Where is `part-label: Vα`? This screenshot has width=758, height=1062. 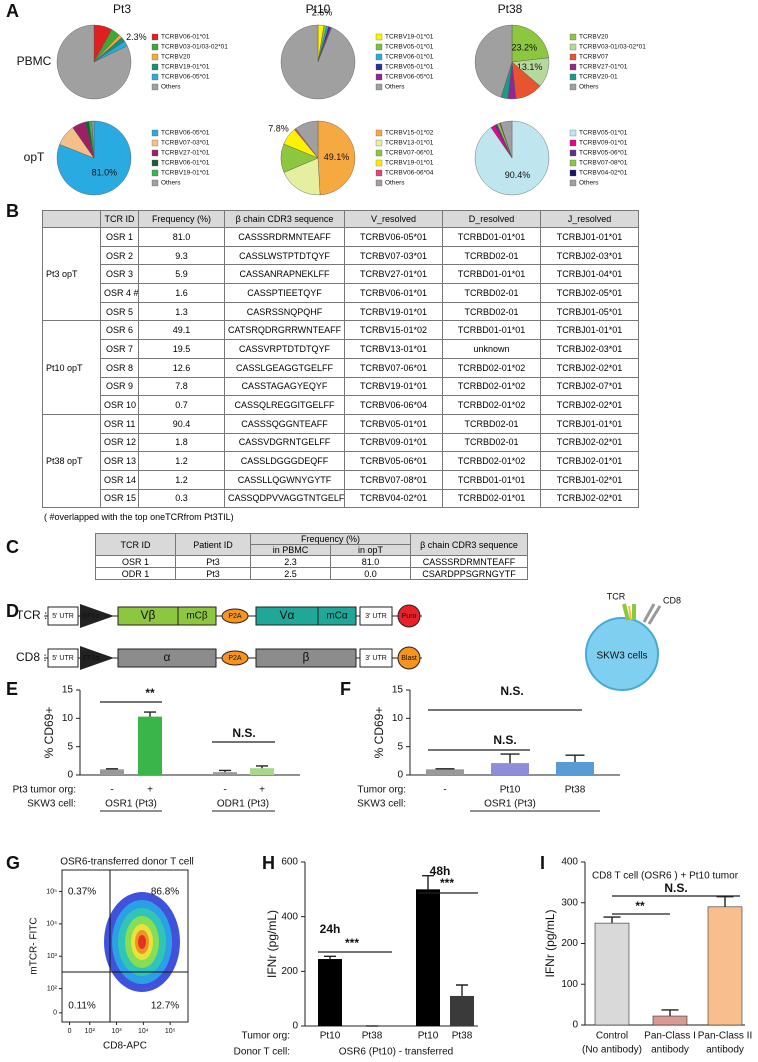
part-label: Vα is located at coordinates (287, 615).